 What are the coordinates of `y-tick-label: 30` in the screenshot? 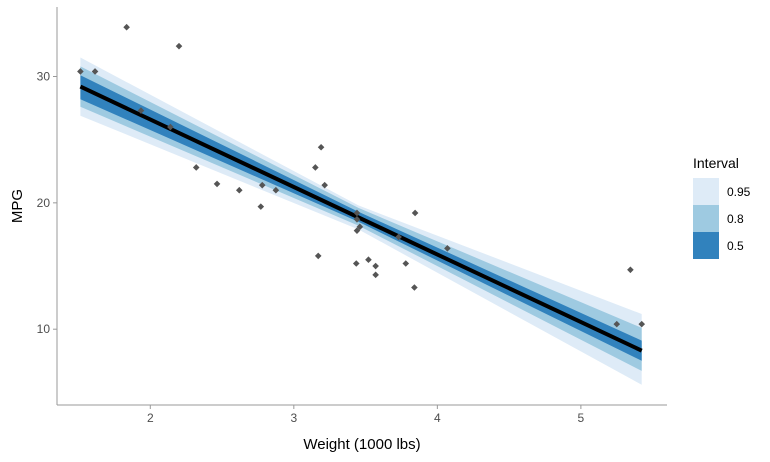 It's located at (44, 76).